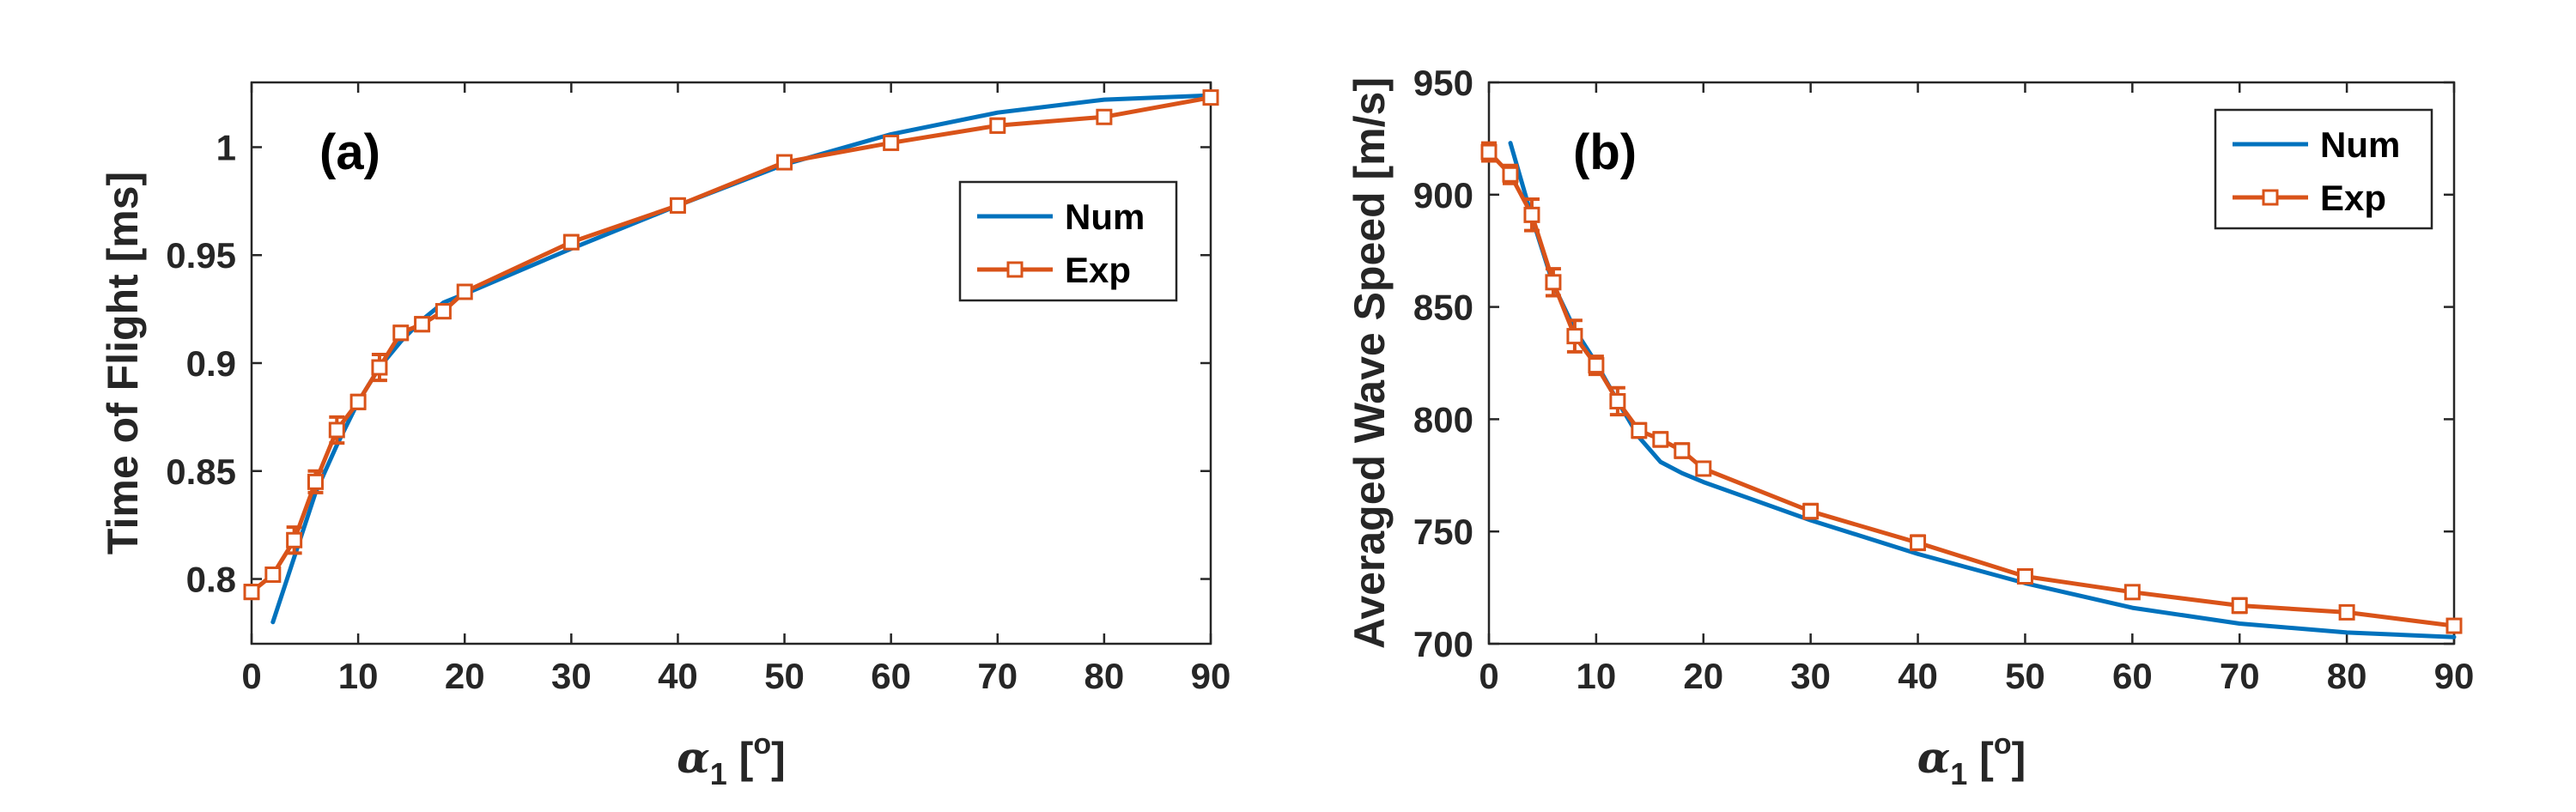 The width and height of the screenshot is (2576, 812). Describe the element at coordinates (1811, 676) in the screenshot. I see `chart-b-xtick-label: 30` at that location.